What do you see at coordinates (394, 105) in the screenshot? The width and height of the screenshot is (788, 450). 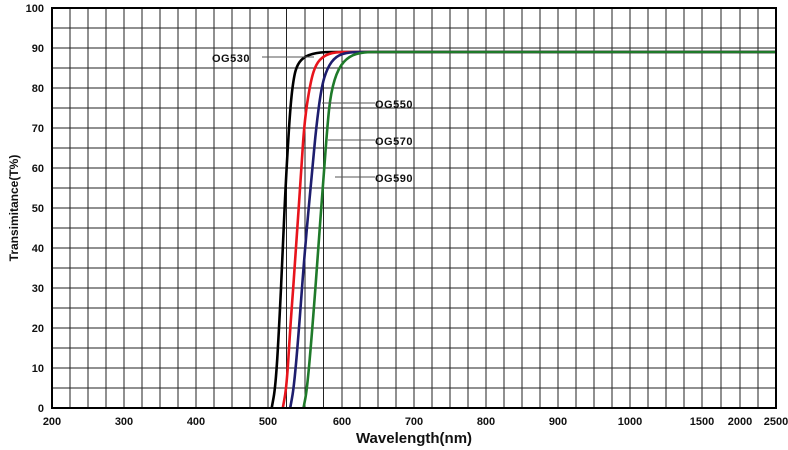 I see `callout-label-og550: OG550` at bounding box center [394, 105].